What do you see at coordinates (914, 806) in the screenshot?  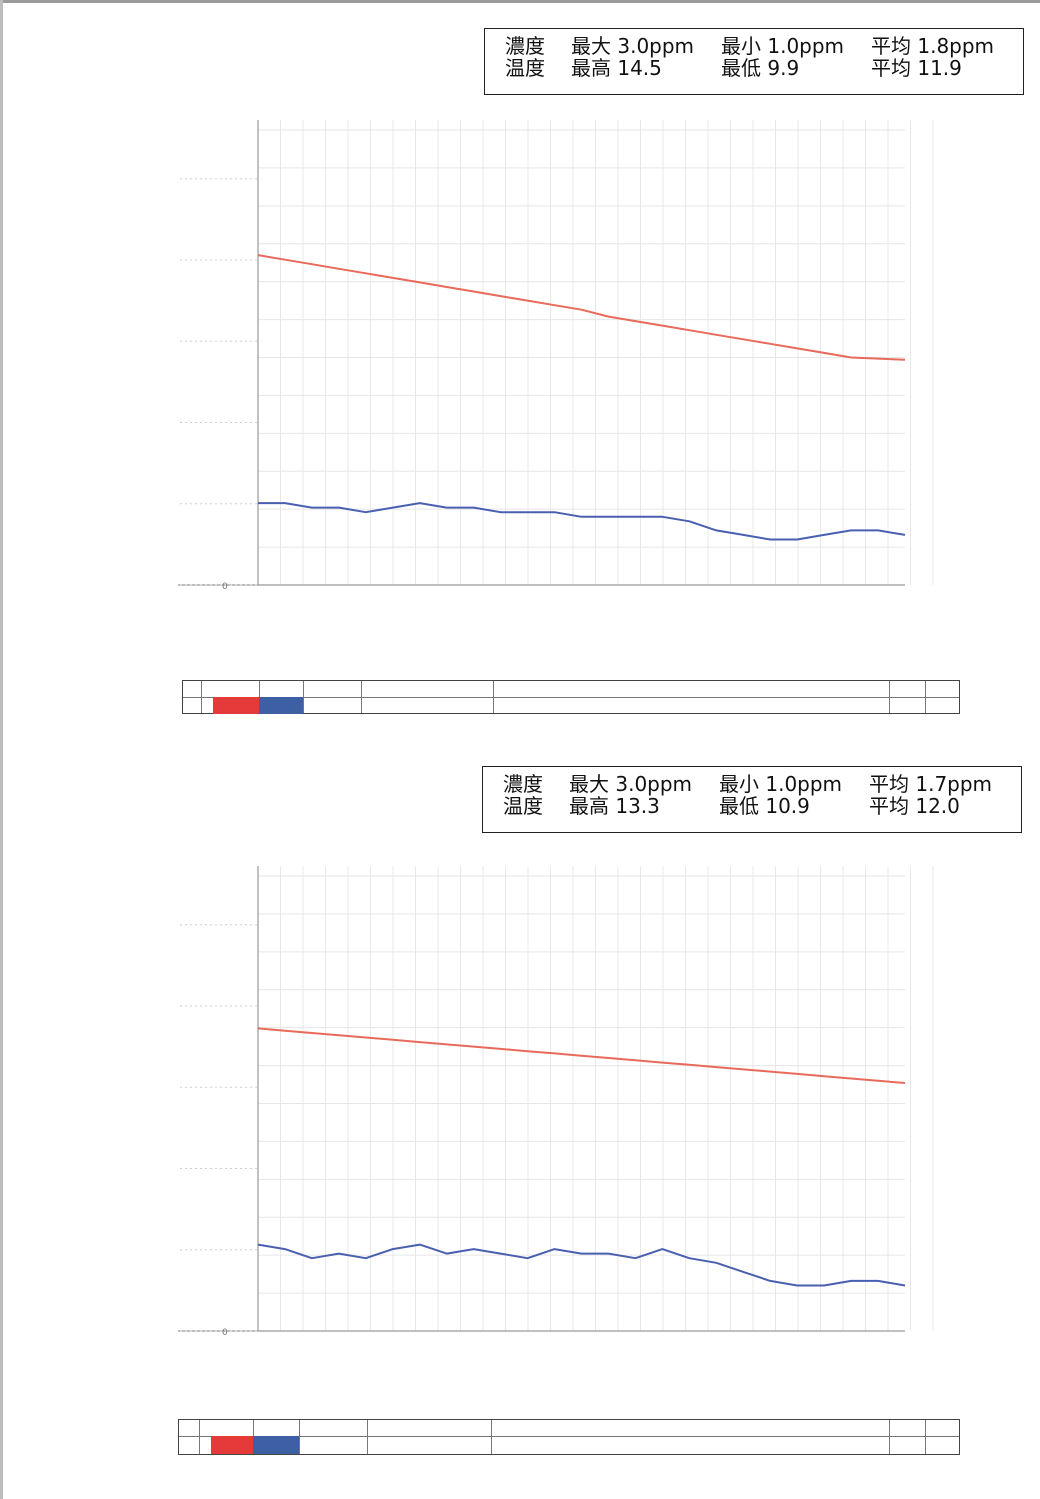 I see `stats-avg: 平均 12.0` at bounding box center [914, 806].